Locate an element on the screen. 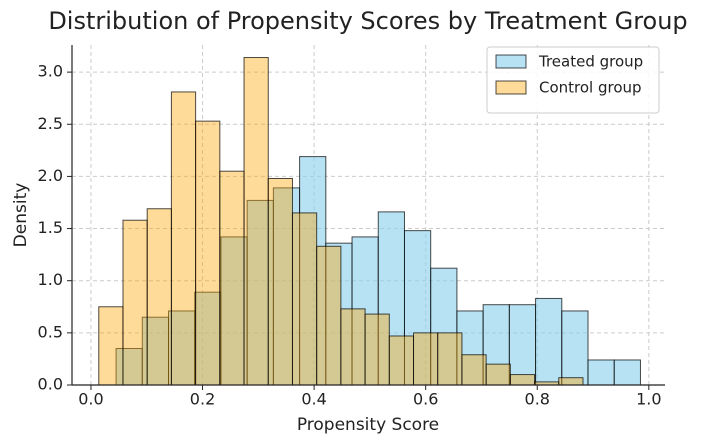 The width and height of the screenshot is (718, 443). x-tick-label: 1.0 is located at coordinates (648, 399).